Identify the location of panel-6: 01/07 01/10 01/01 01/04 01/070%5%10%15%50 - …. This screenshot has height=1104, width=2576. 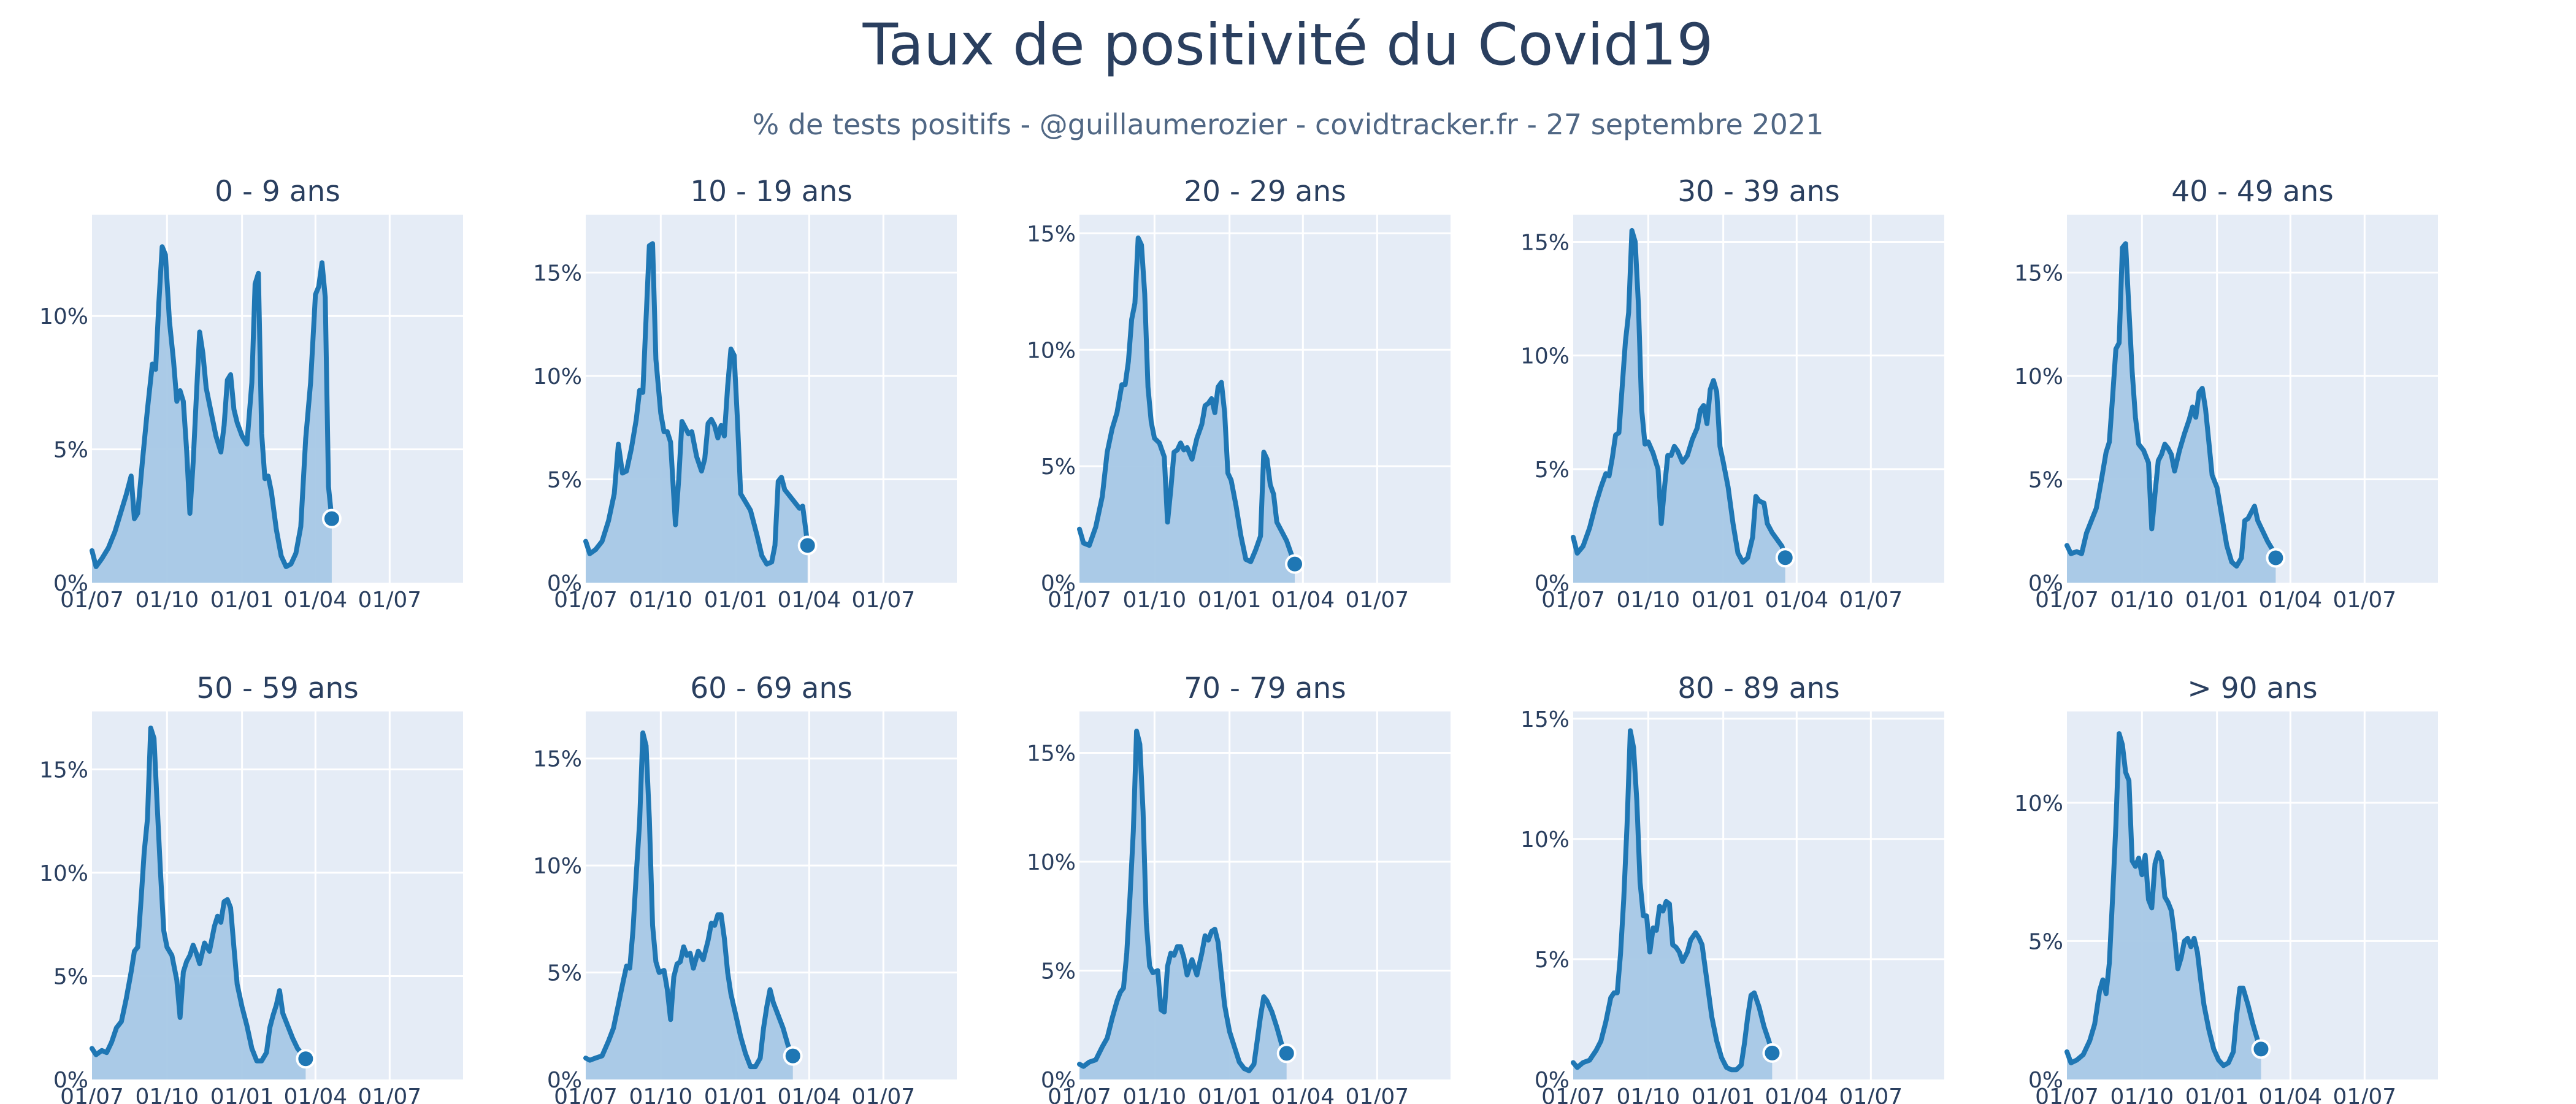
(251, 888).